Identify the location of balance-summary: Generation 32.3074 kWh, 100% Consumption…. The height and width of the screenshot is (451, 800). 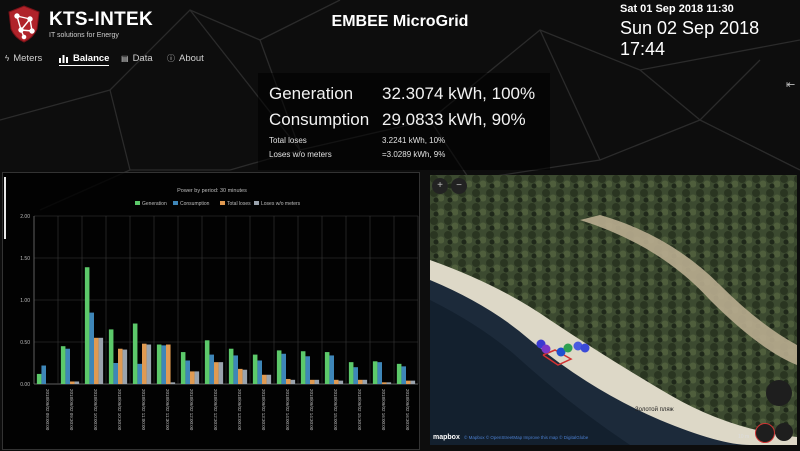
(404, 121).